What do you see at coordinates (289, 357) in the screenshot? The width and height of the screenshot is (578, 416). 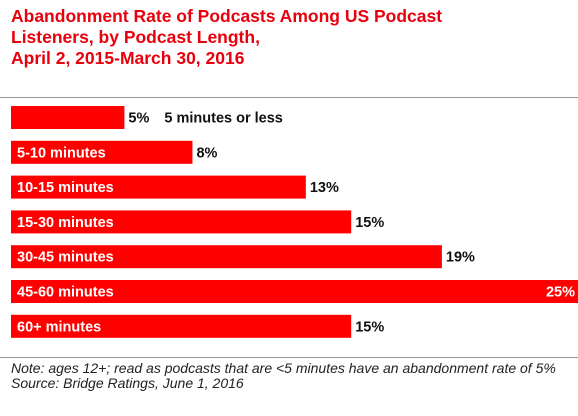 I see `bottom-divider` at bounding box center [289, 357].